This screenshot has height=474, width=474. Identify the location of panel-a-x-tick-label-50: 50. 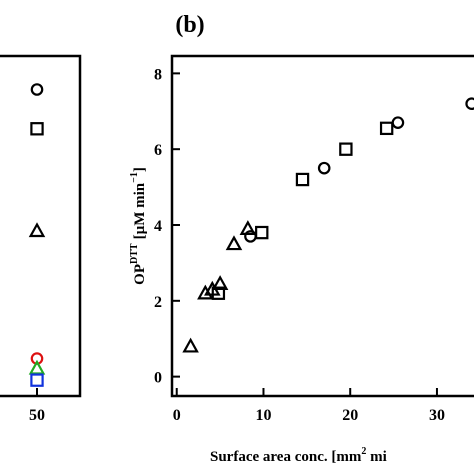
(37, 415).